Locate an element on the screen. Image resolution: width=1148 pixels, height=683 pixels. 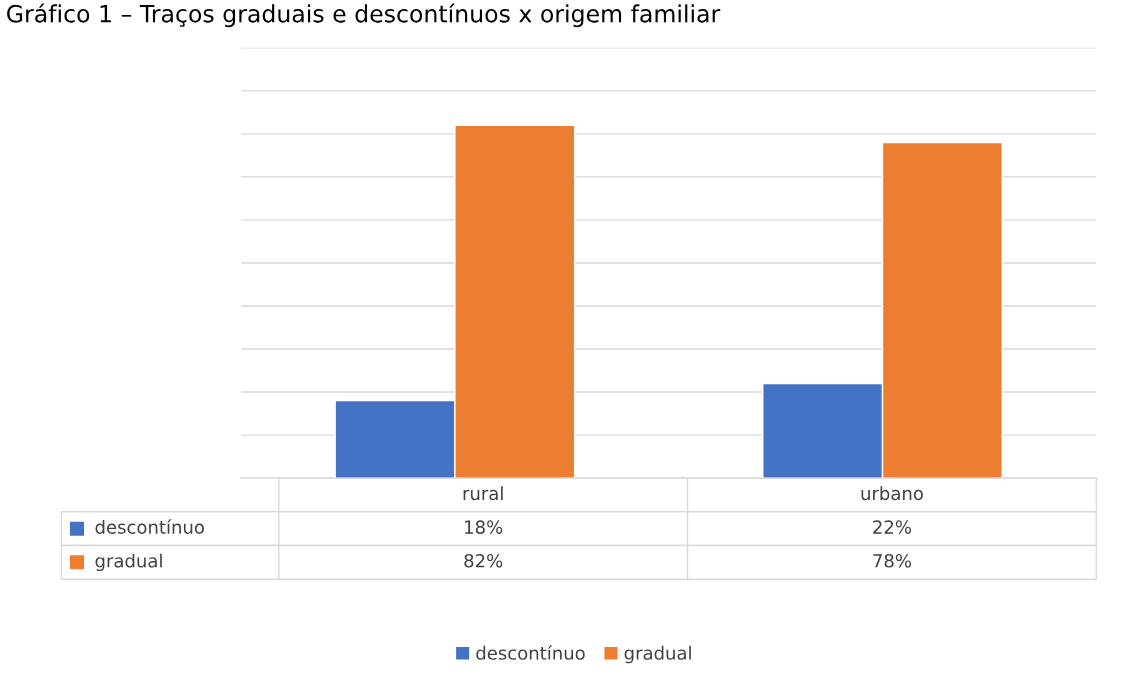
text: gradual is located at coordinates (128, 562).